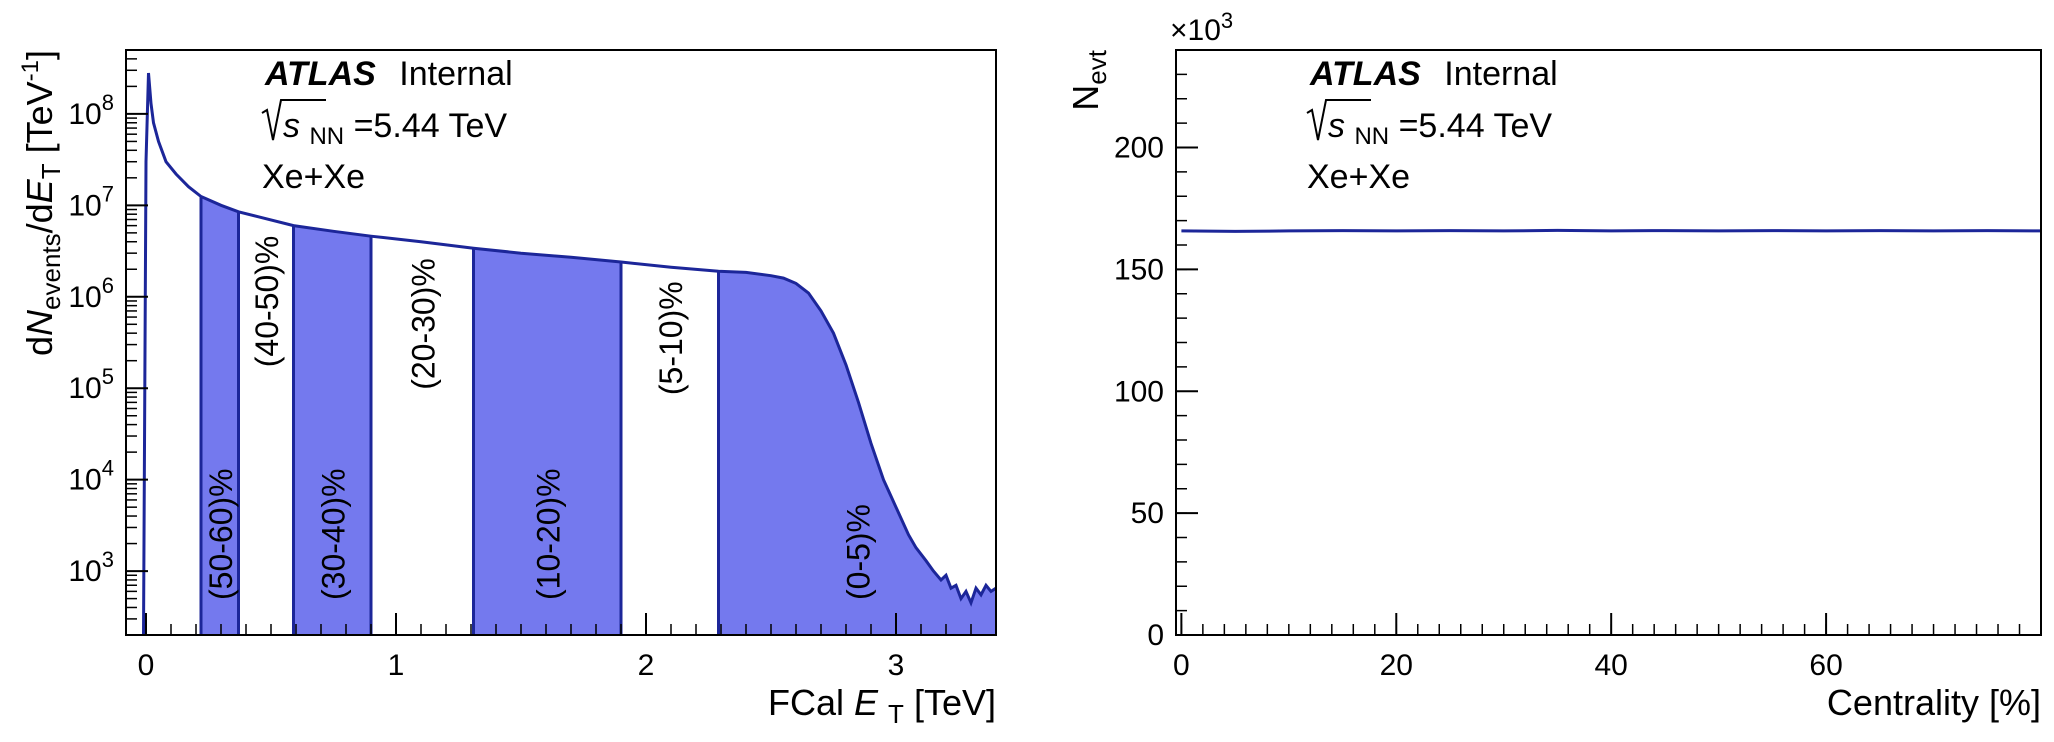 This screenshot has width=2054, height=742. Describe the element at coordinates (326, 136) in the screenshot. I see `left-energy-subscript: NN` at that location.